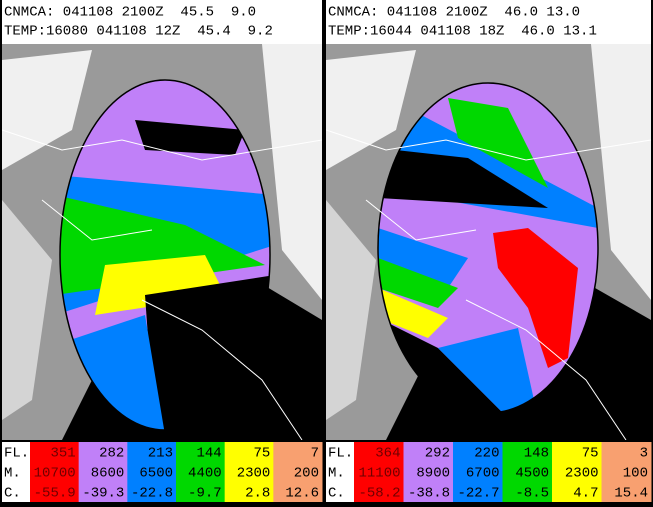 Image resolution: width=653 pixels, height=507 pixels. Describe the element at coordinates (130, 13) in the screenshot. I see `header-line: CNMCA: 041108 2100Z 45.5 9.0` at that location.